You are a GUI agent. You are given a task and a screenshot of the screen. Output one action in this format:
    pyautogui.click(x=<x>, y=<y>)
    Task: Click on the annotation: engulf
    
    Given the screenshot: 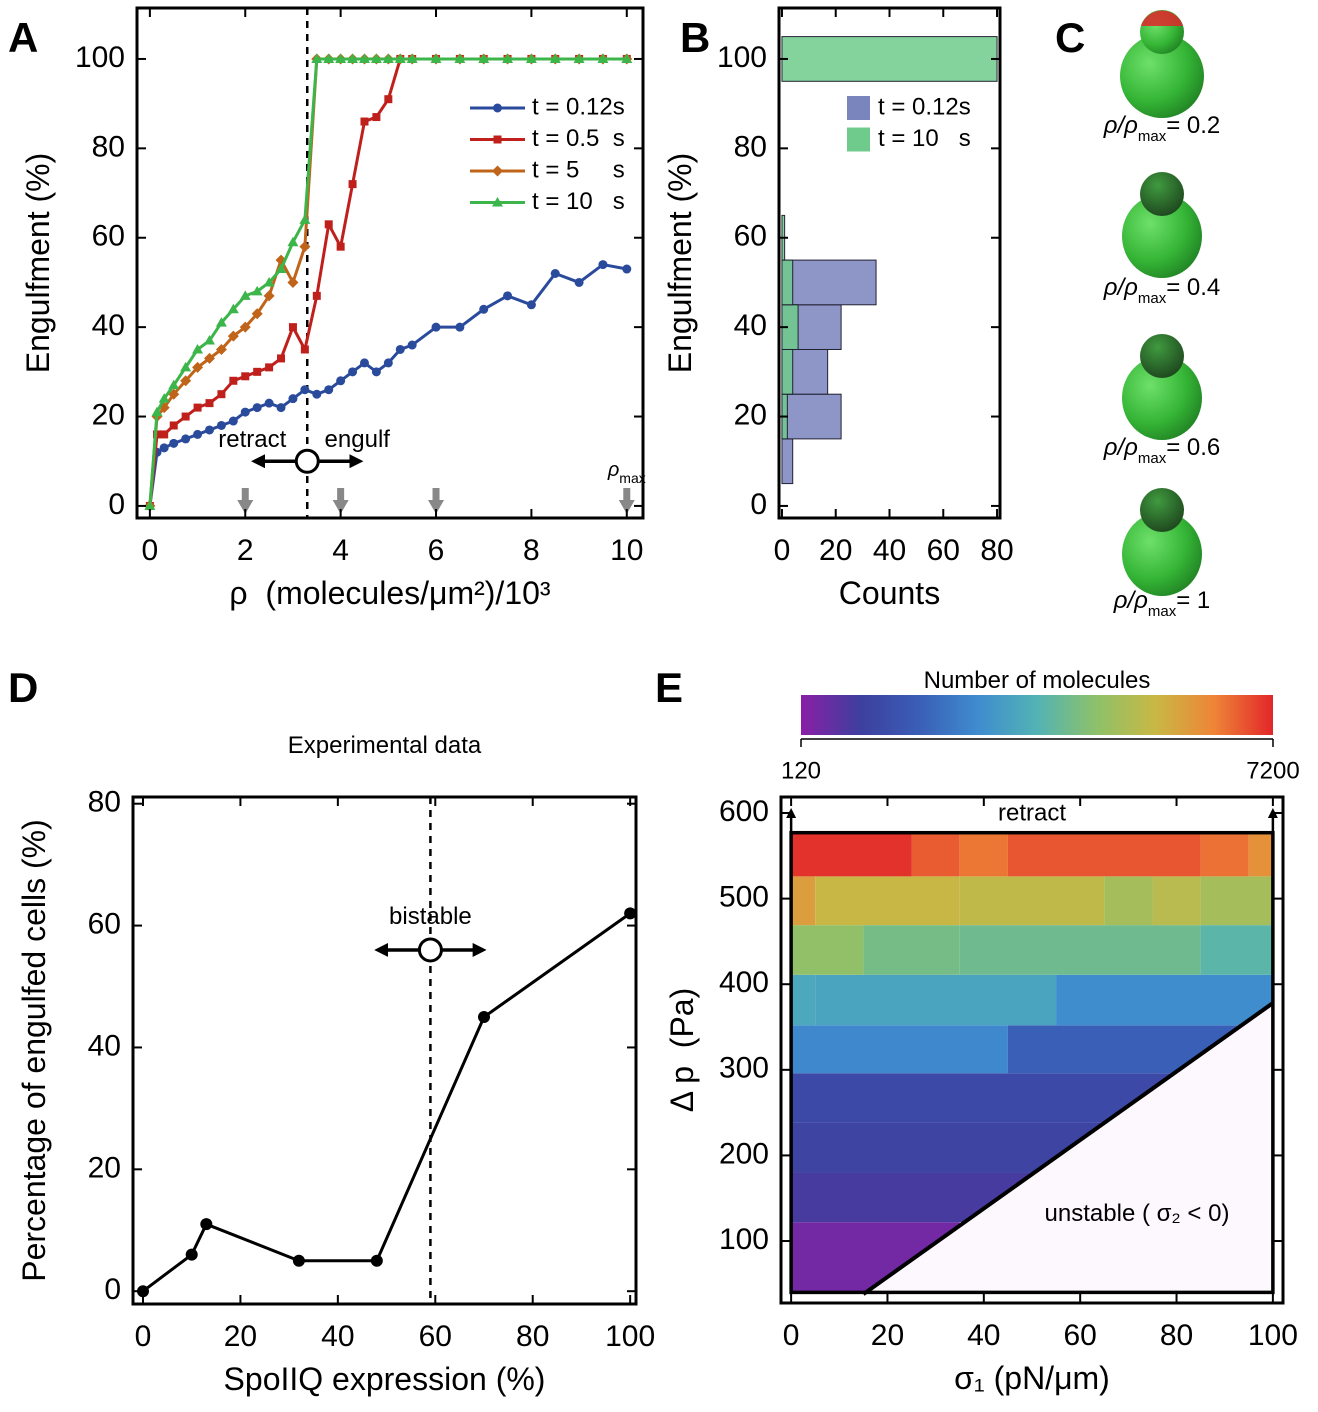 What is the action you would take?
    pyautogui.click(x=358, y=439)
    